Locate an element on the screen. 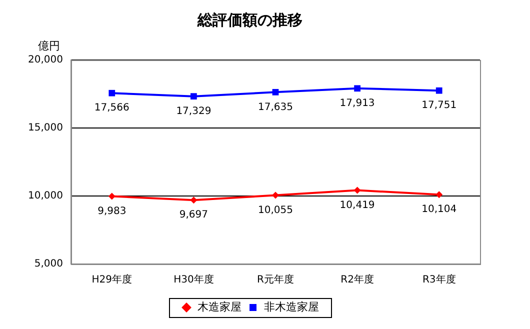 The width and height of the screenshot is (530, 329). data-label: 10,055 is located at coordinates (275, 210).